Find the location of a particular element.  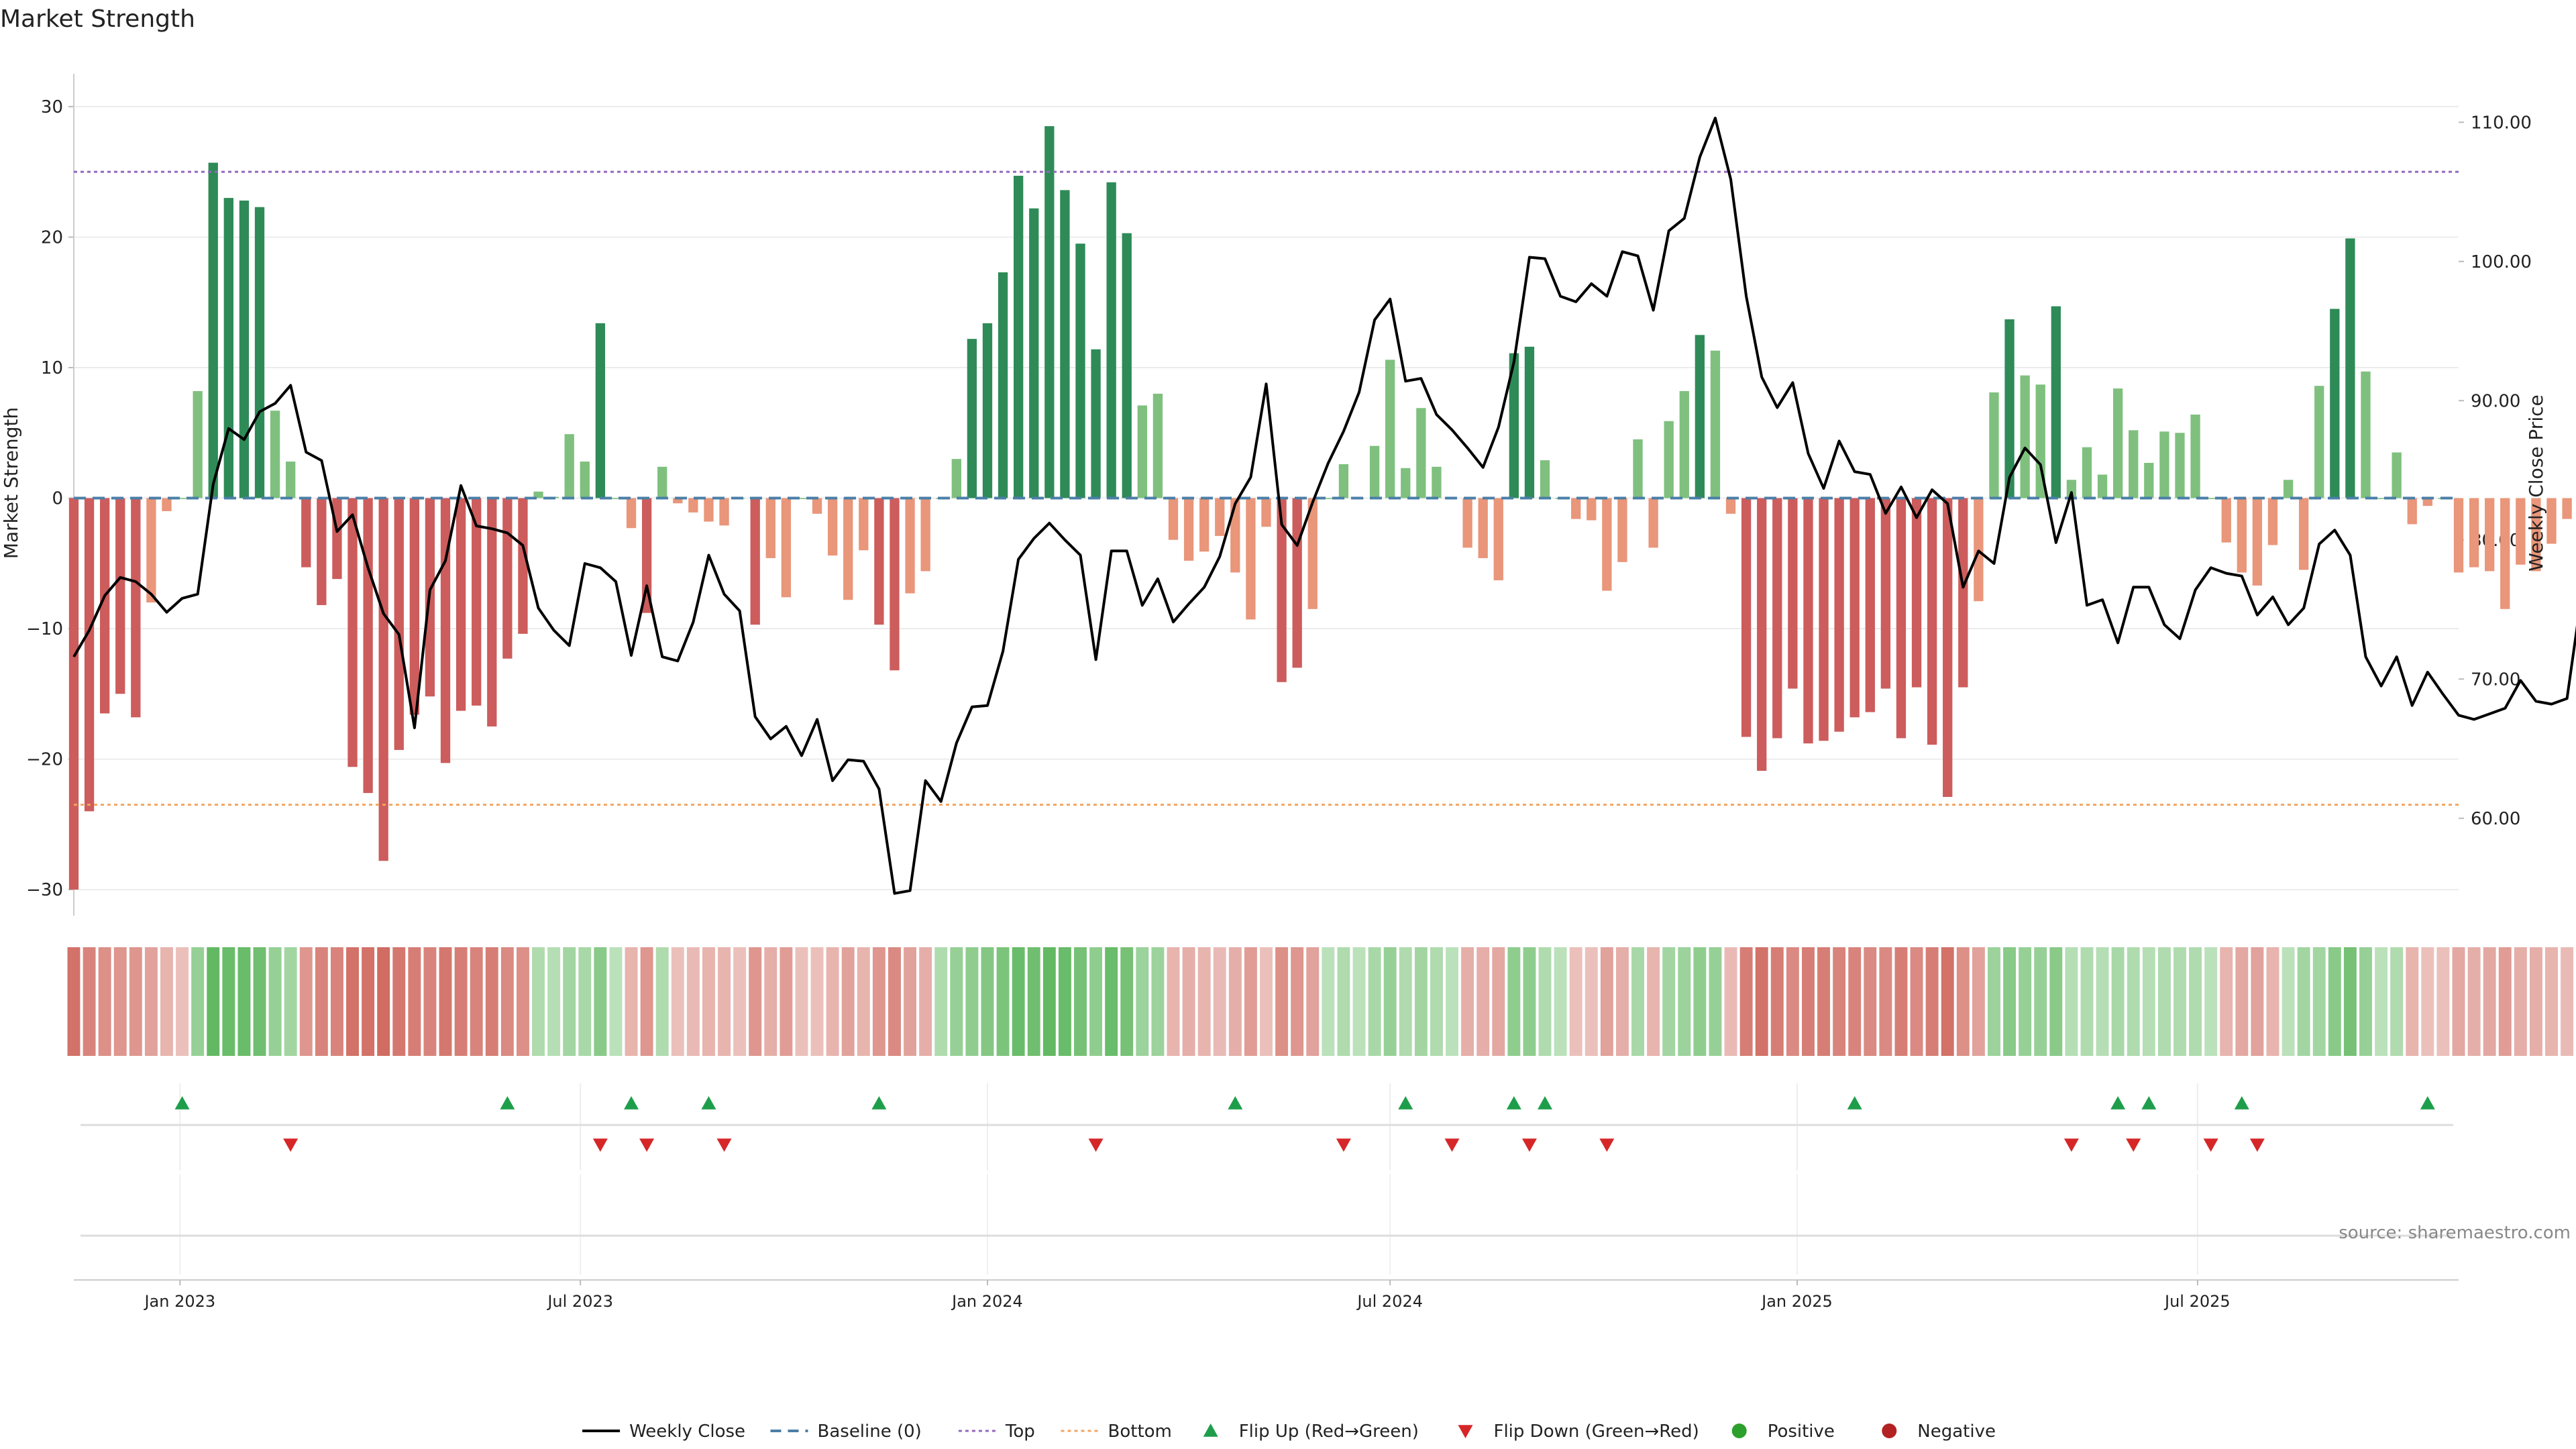

legend-label: Top is located at coordinates (1020, 1431).